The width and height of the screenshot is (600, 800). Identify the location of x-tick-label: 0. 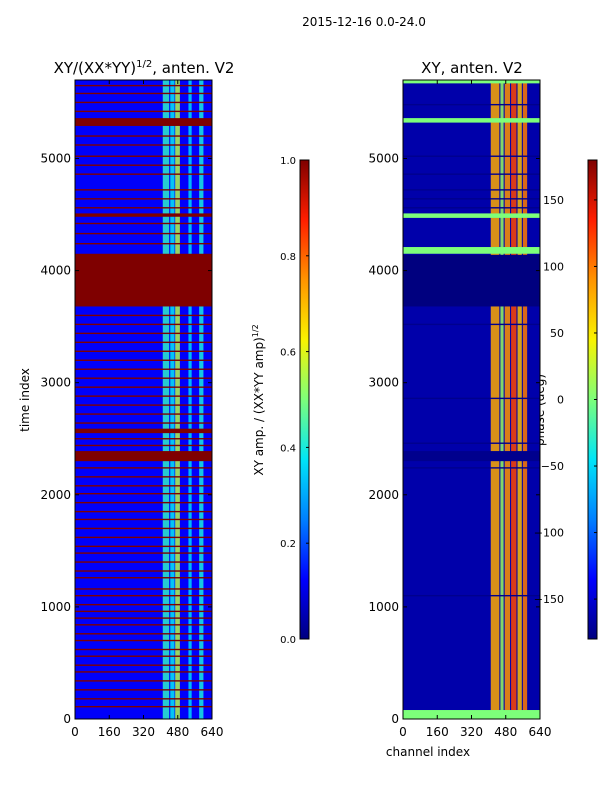
(403, 732).